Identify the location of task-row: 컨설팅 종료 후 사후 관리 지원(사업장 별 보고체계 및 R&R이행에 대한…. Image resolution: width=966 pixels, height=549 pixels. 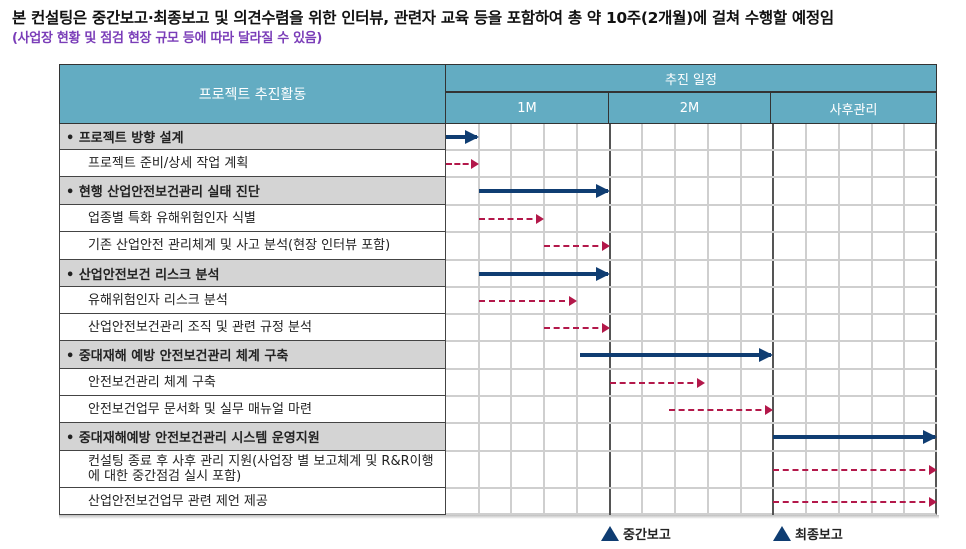
(252, 469).